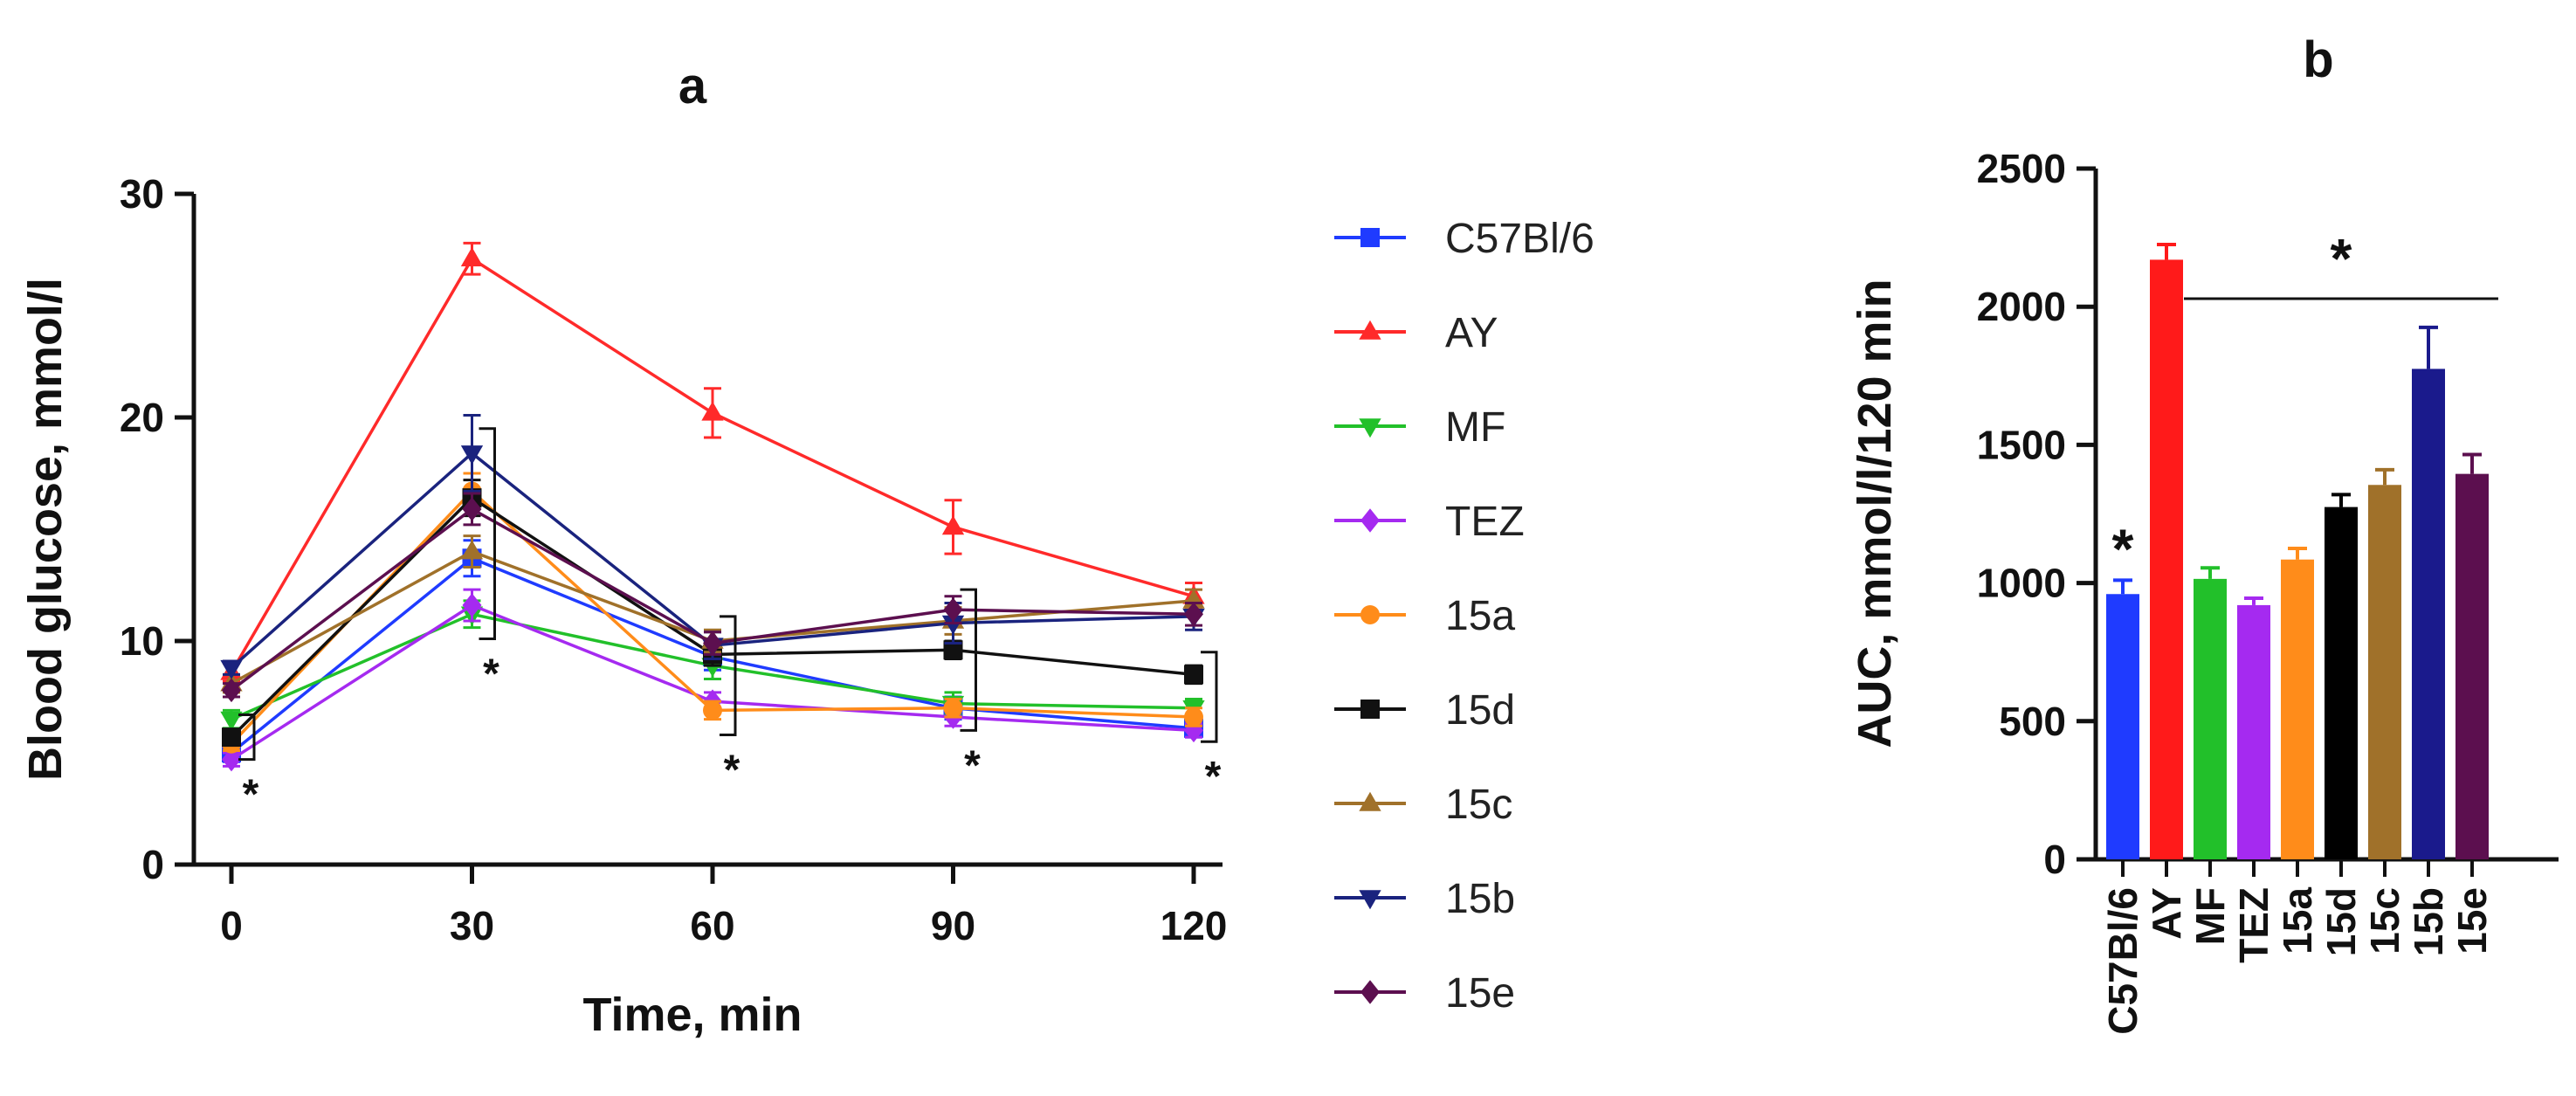  I want to click on panel-a-x-axis-title: Time, min, so click(692, 1015).